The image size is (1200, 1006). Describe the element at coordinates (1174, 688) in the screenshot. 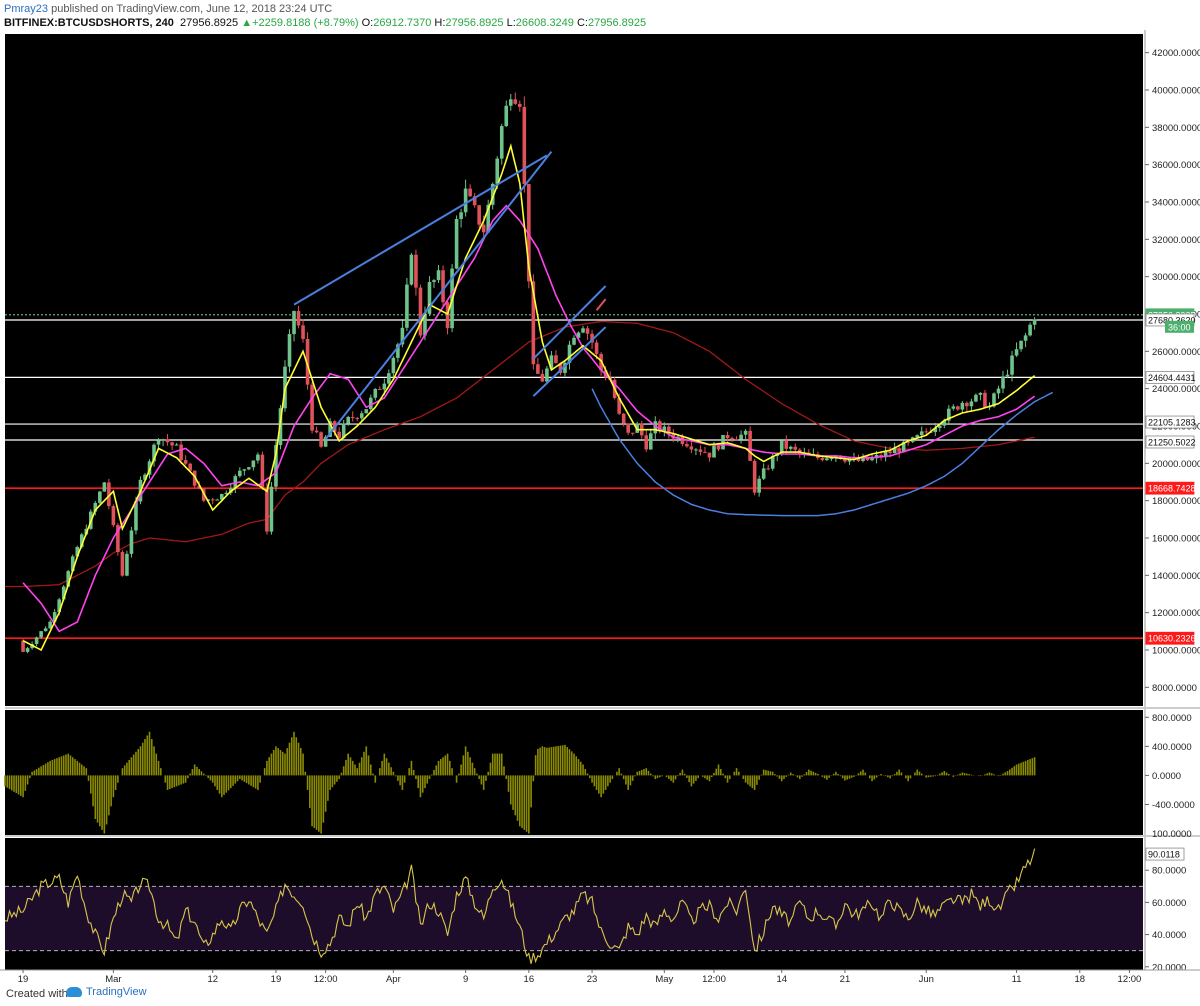

I see `price-axis-label: 8000.0000` at that location.